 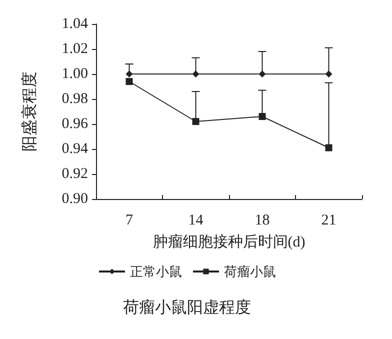 I want to click on y-tick-label: 1.00, so click(x=75, y=74).